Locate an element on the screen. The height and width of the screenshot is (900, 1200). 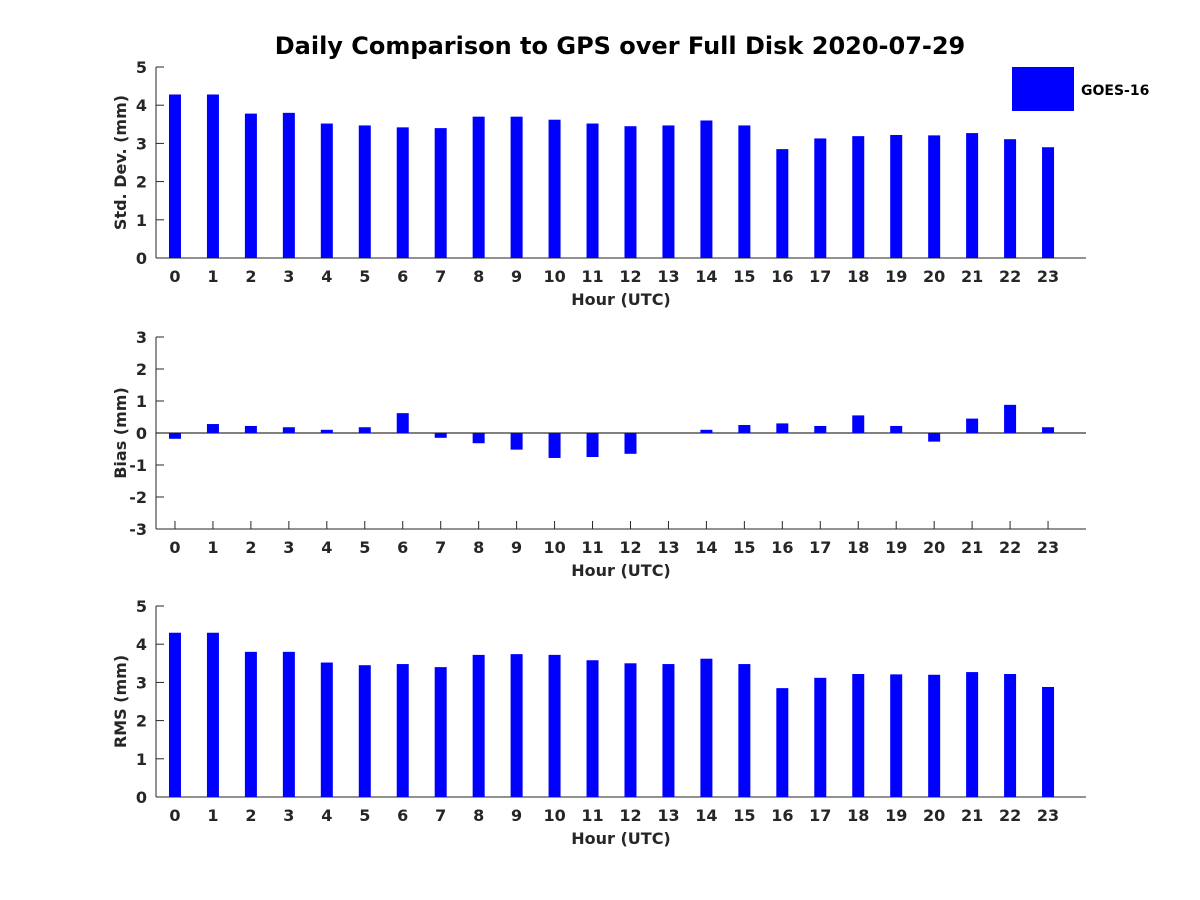
x-tick-label: 10 is located at coordinates (554, 276).